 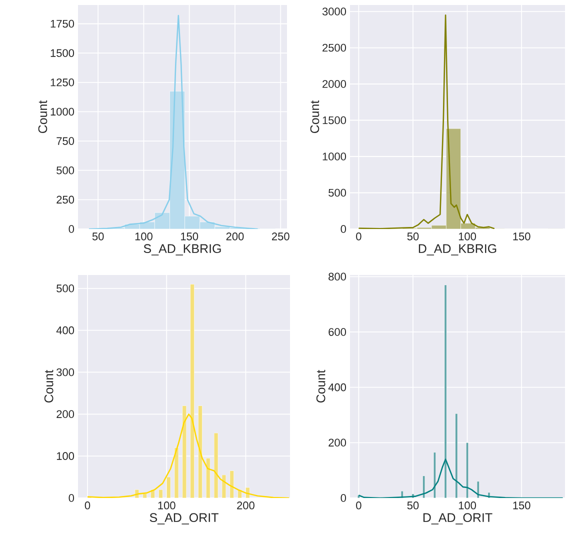 What do you see at coordinates (182, 250) in the screenshot?
I see `x-axis-title: S_AD_KBRIG` at bounding box center [182, 250].